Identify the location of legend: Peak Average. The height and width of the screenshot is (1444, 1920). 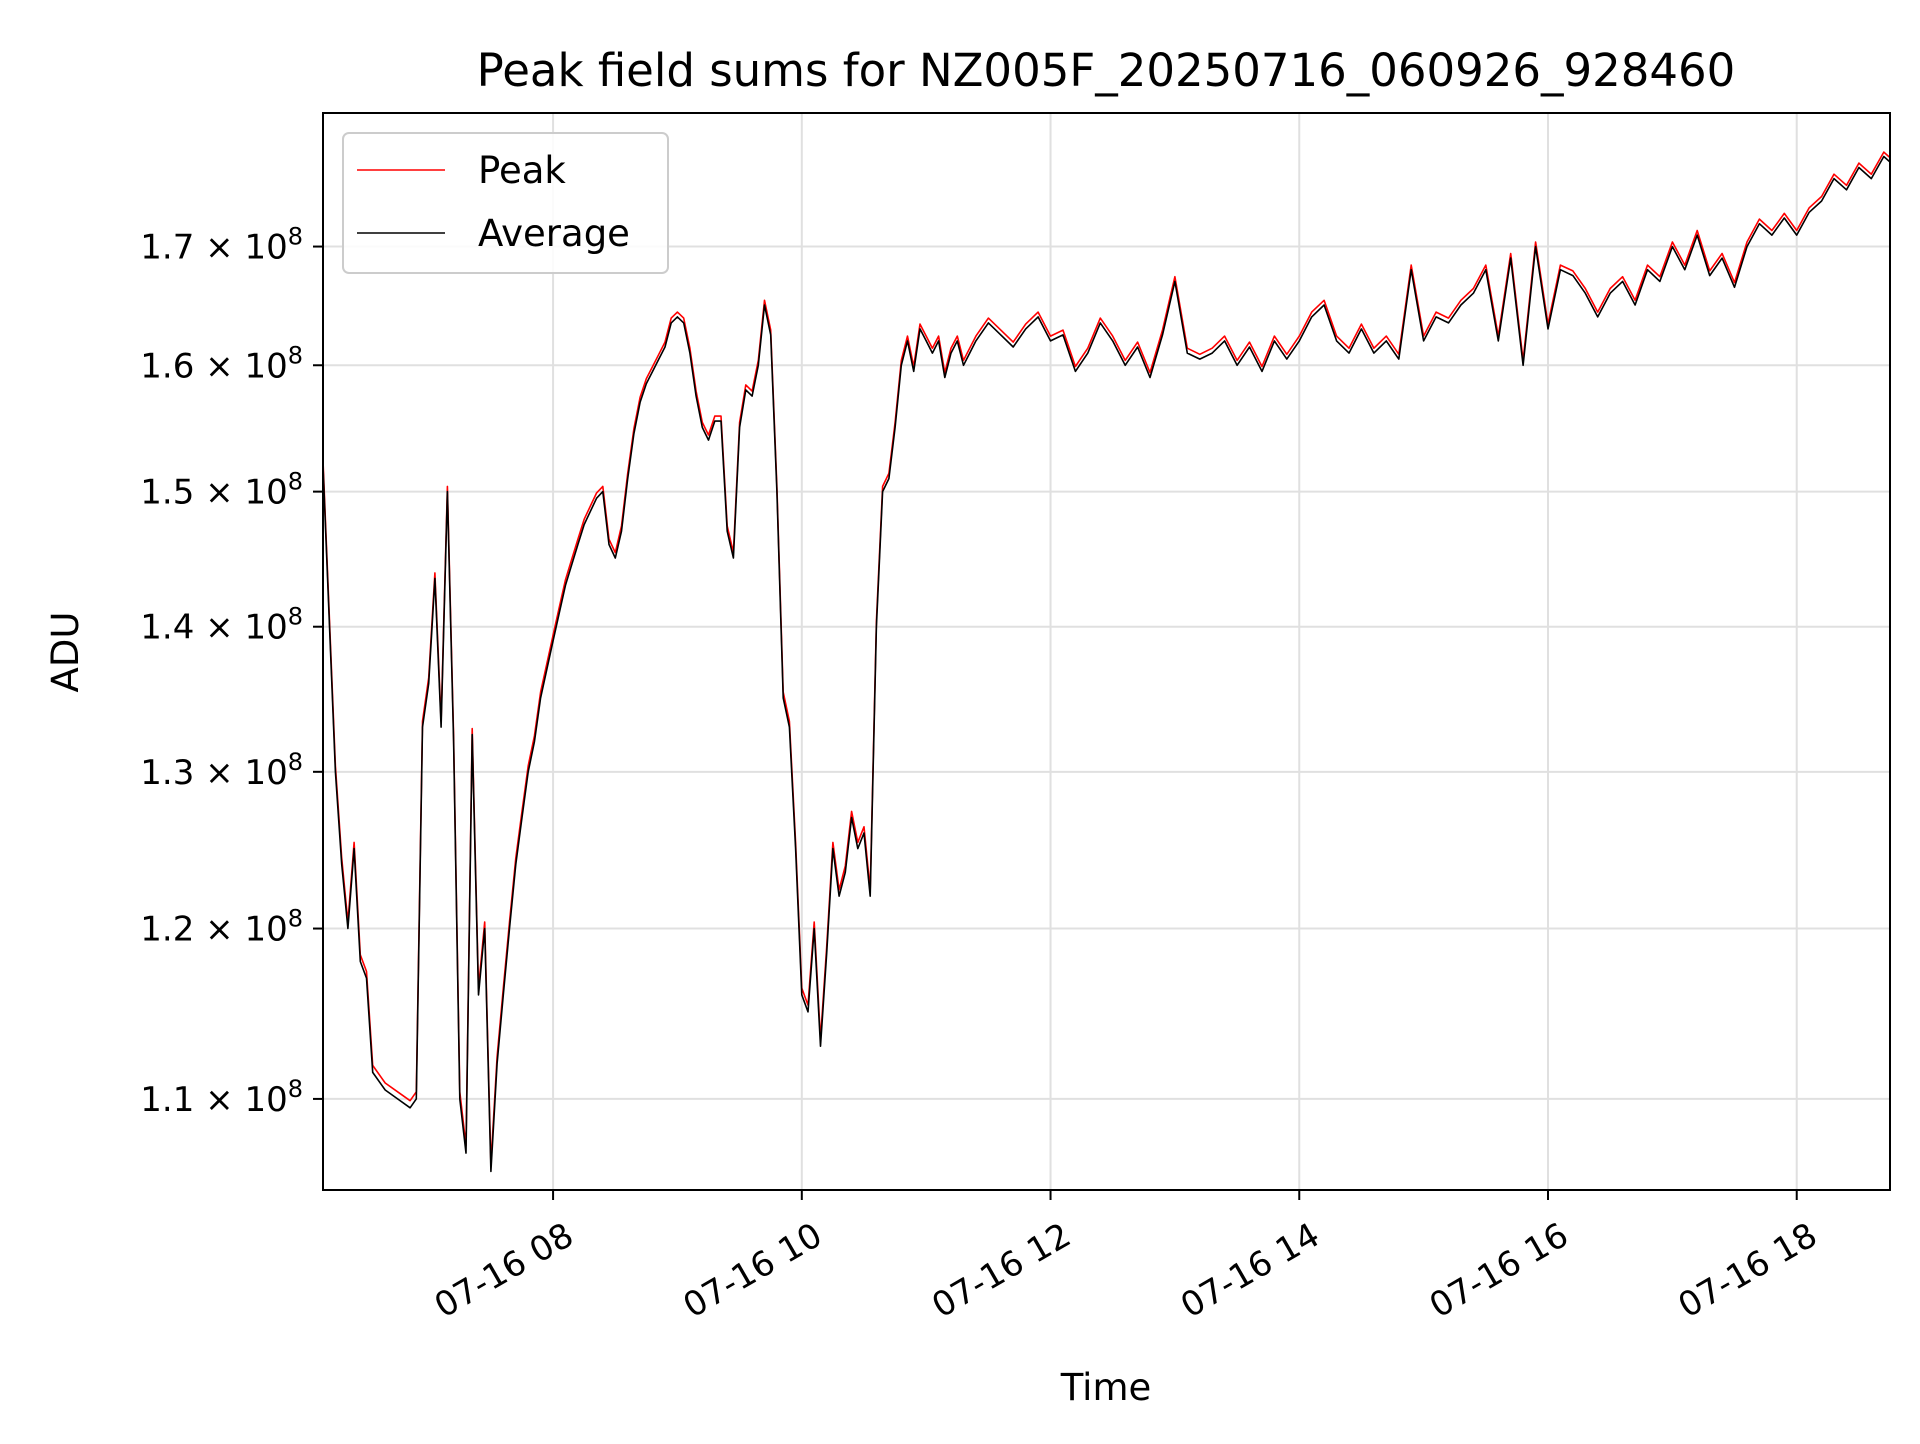
(505, 203).